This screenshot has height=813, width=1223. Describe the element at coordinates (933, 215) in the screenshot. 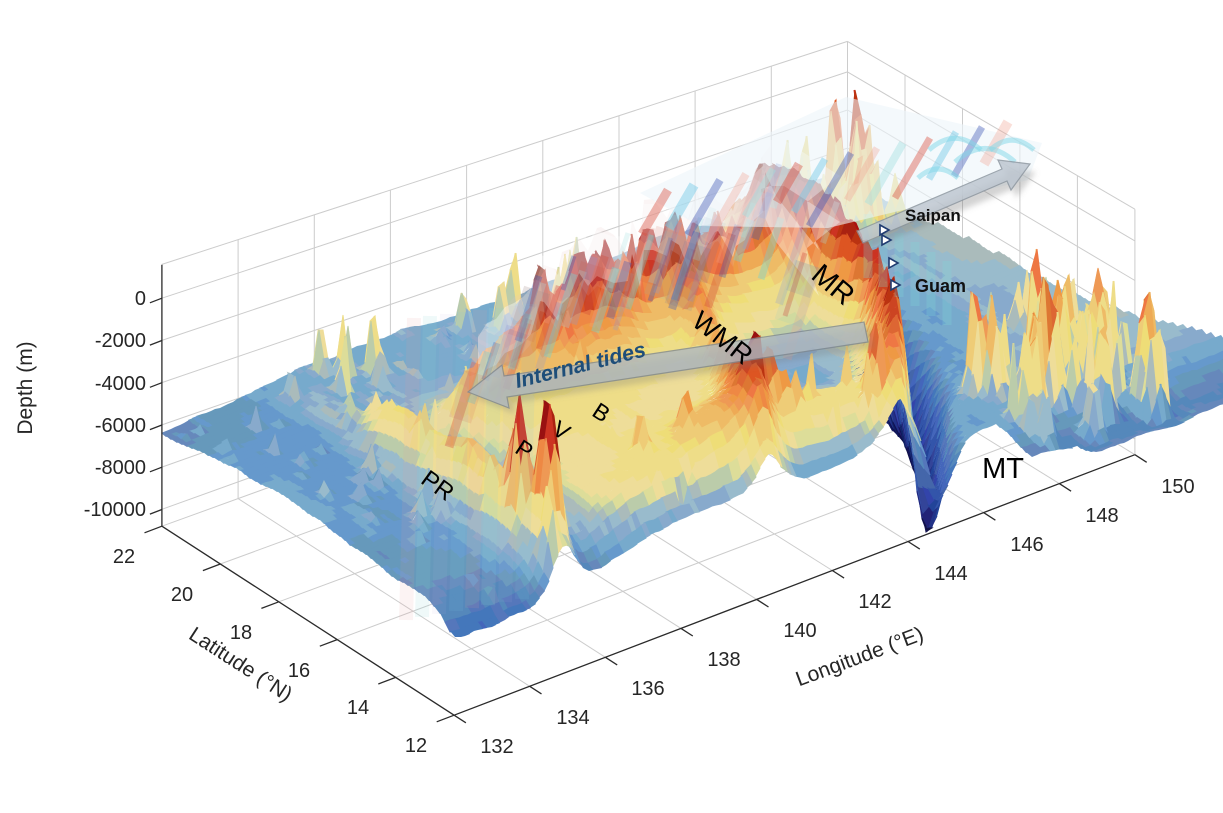

I see `svg-text: Saipan` at that location.